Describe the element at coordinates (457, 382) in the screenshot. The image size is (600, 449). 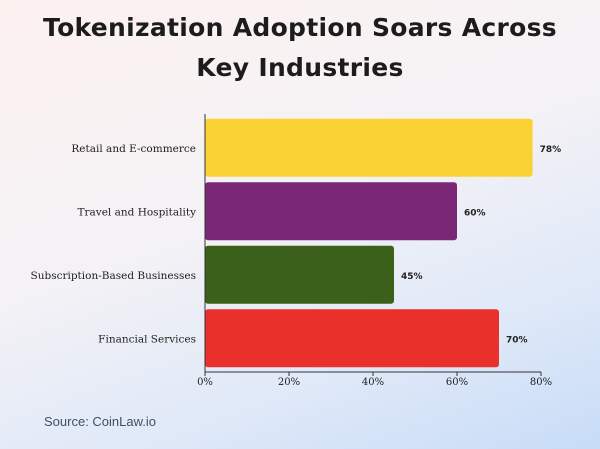
I see `x-tick-label: 60%` at that location.